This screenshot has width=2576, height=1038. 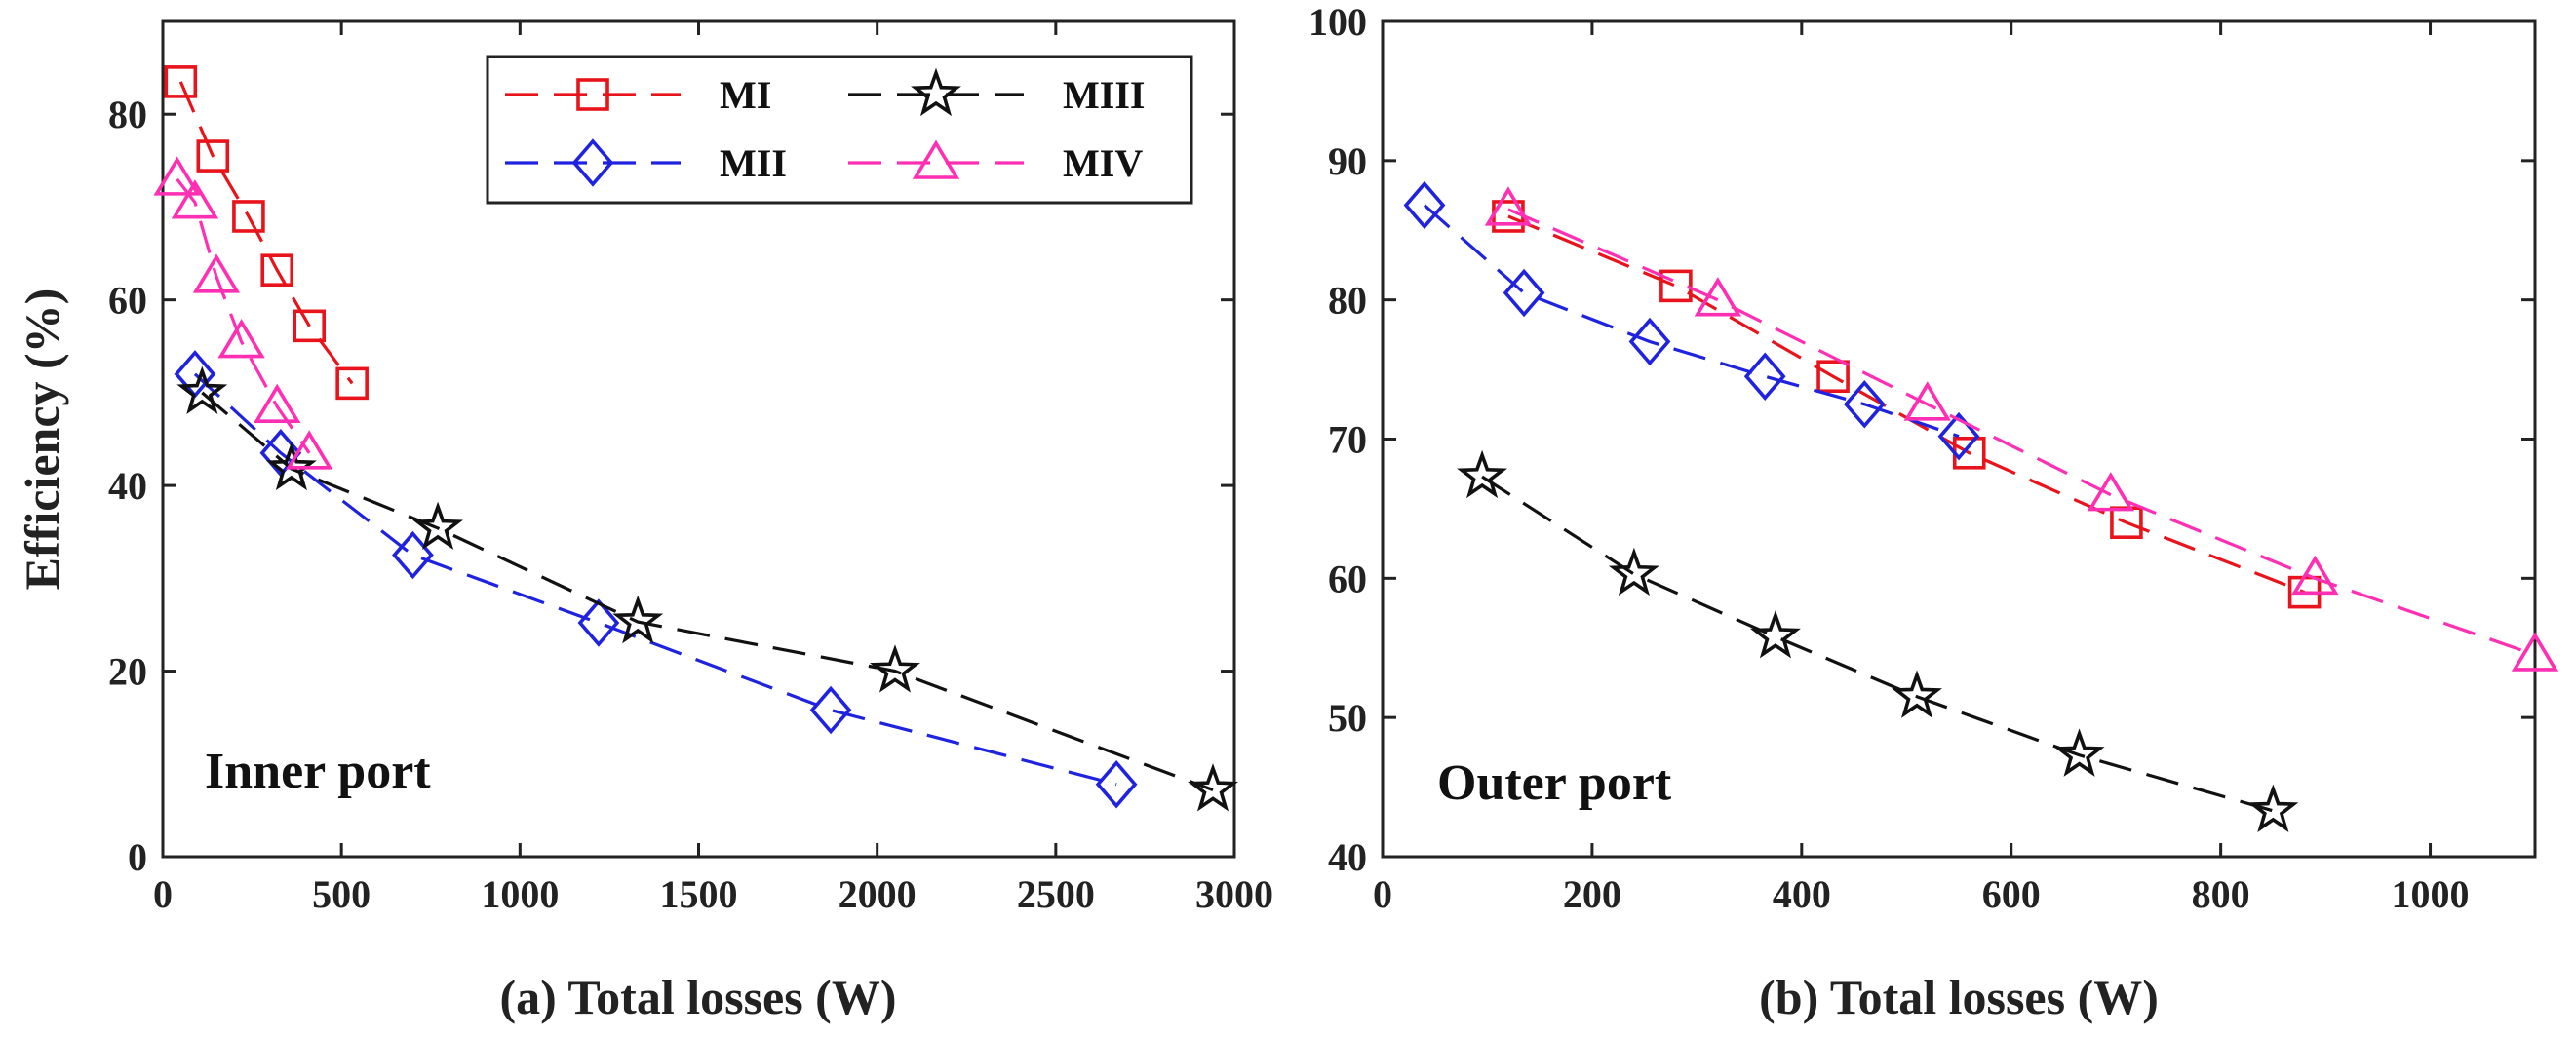 What do you see at coordinates (2012, 894) in the screenshot?
I see `x-tick-label: 600` at bounding box center [2012, 894].